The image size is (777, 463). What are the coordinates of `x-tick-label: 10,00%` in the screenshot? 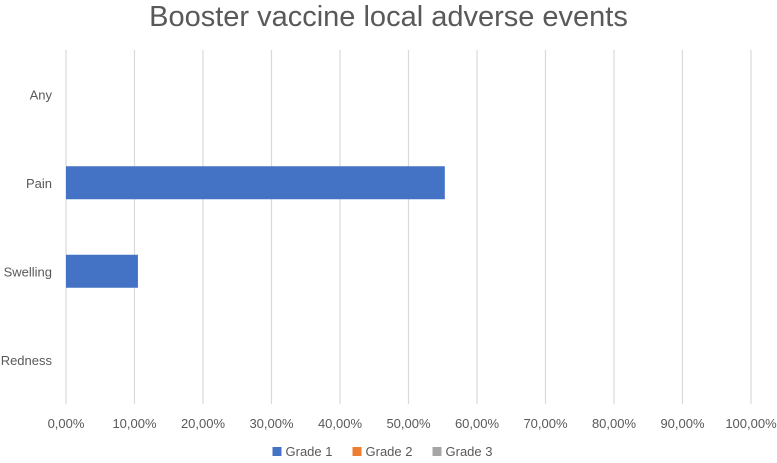 It's located at (134, 423).